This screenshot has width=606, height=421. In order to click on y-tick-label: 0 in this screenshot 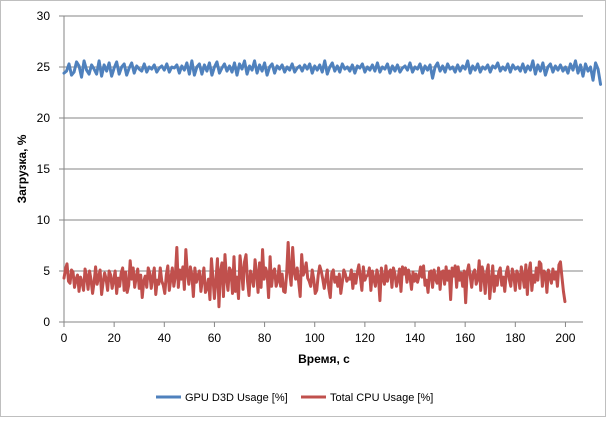, I will do `click(46, 322)`.